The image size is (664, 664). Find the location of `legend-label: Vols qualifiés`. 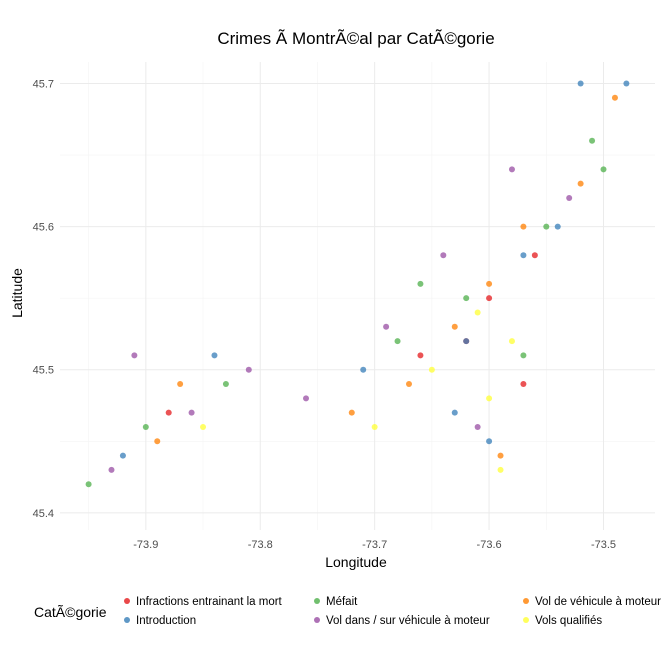

legend-label: Vols qualifiés is located at coordinates (568, 621).